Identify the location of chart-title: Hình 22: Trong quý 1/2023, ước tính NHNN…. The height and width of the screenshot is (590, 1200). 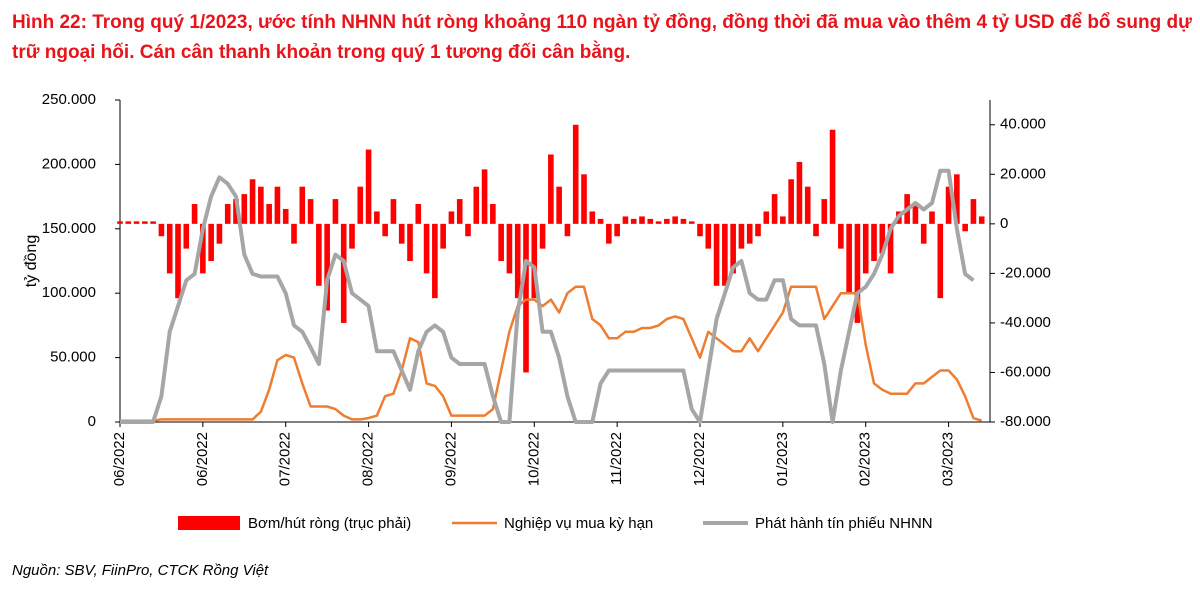
(602, 37).